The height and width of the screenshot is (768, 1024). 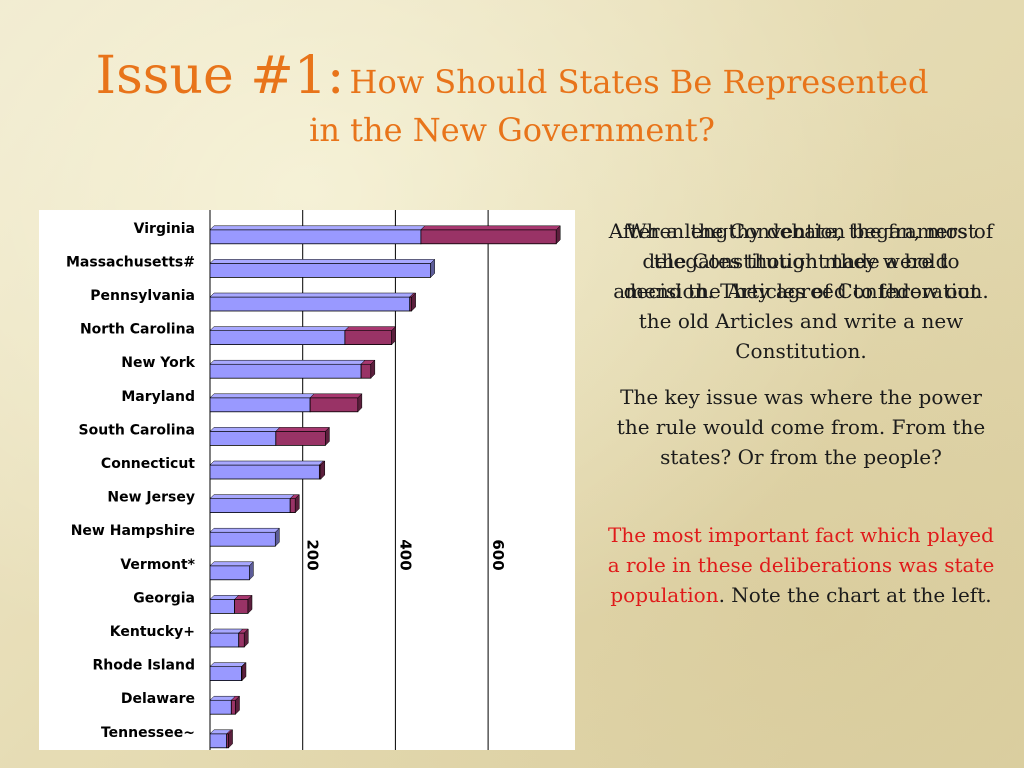 I want to click on category-label: Connecticut, so click(x=148, y=464).